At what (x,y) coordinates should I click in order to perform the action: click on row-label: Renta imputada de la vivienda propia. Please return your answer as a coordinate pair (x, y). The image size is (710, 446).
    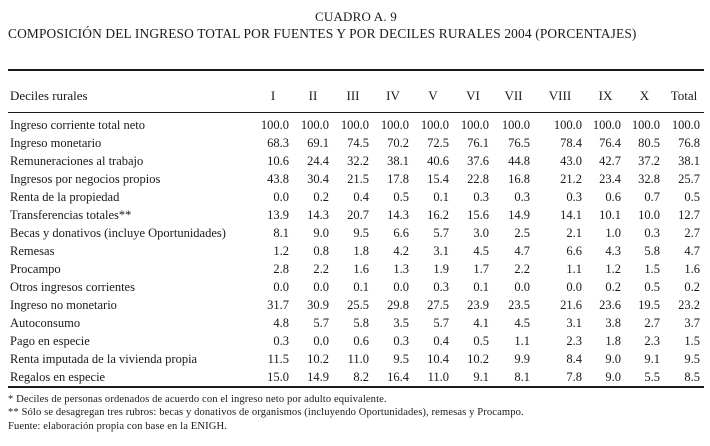
    Looking at the image, I should click on (104, 359).